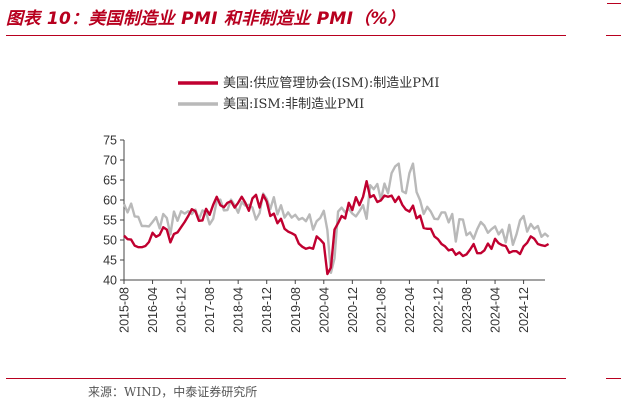 The width and height of the screenshot is (621, 414). I want to click on x-tick-label: 2015-08, so click(125, 310).